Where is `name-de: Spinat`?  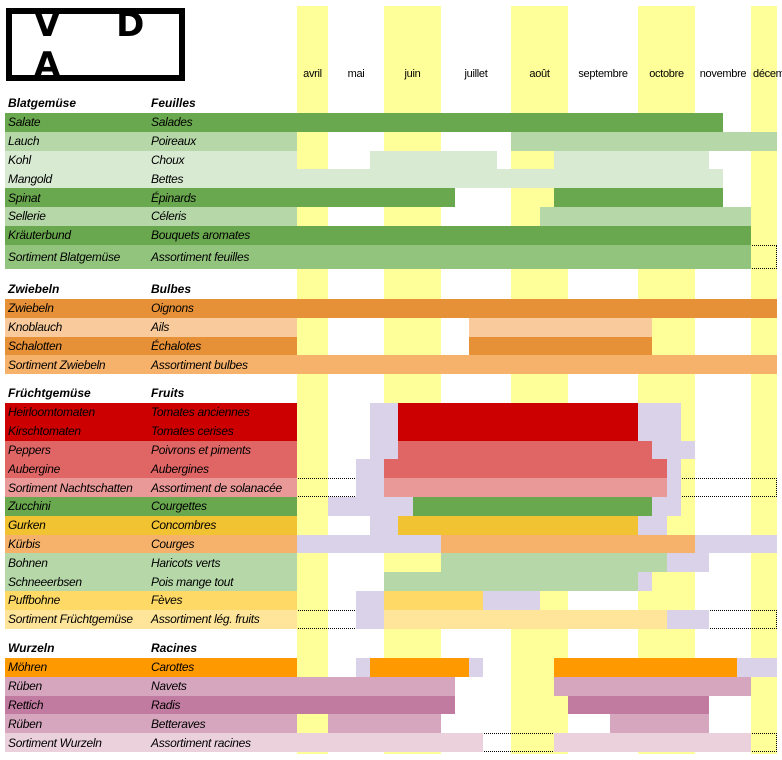 name-de: Spinat is located at coordinates (24, 197).